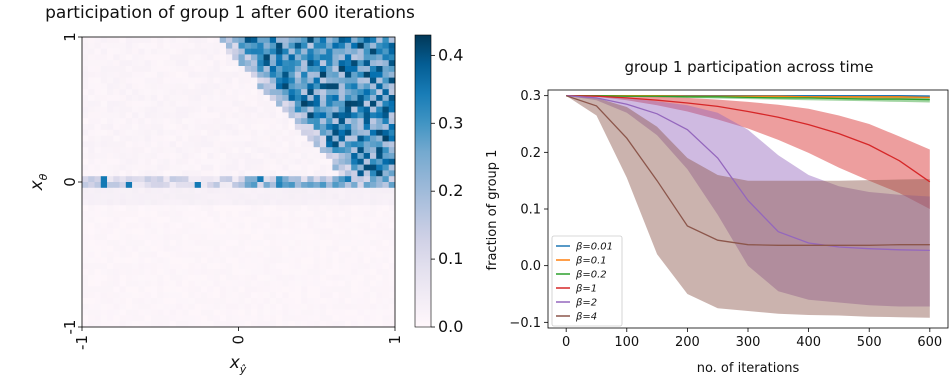 The width and height of the screenshot is (950, 383). Describe the element at coordinates (492, 210) in the screenshot. I see `line-y-label: fraction of group 1` at that location.